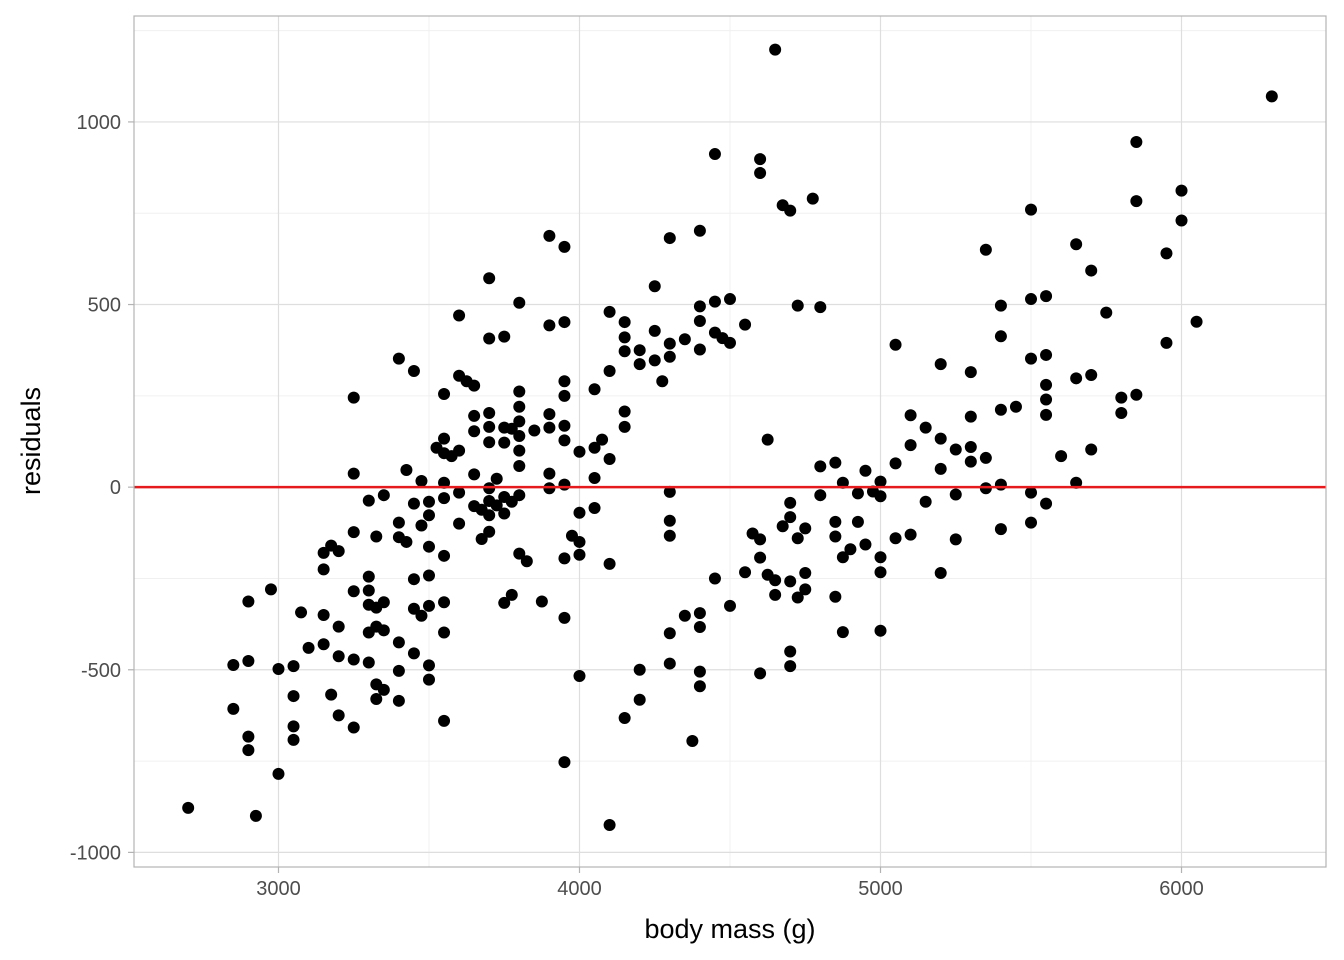 The image size is (1344, 960). What do you see at coordinates (730, 883) in the screenshot?
I see `x-axis-ticks: 3000 4000 5000 6000` at bounding box center [730, 883].